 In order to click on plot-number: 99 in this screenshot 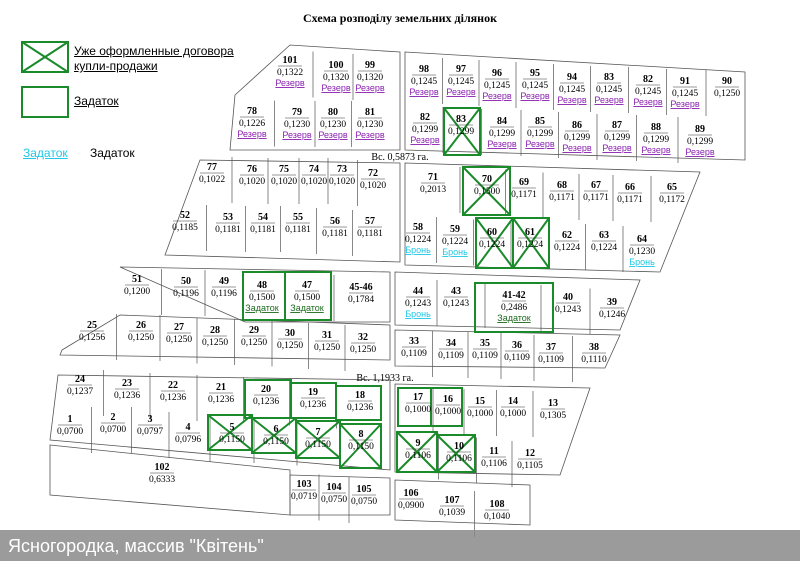, I will do `click(370, 65)`.